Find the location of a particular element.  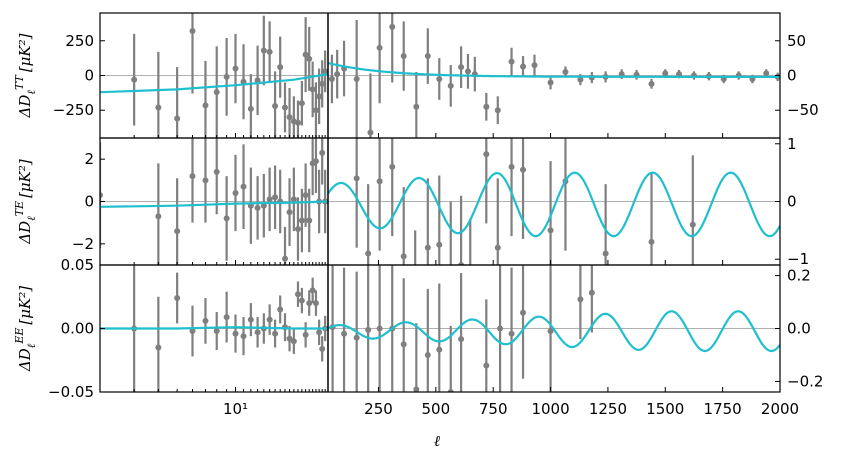

x-tick-label: 1750 is located at coordinates (723, 409).